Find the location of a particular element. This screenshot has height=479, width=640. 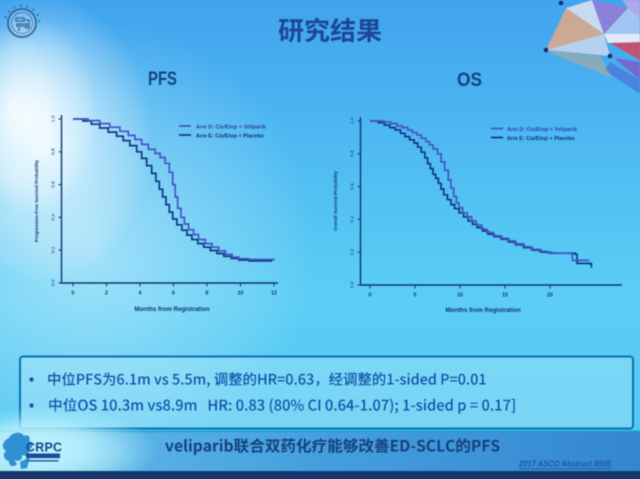

svg-text: 5 is located at coordinates (415, 296).